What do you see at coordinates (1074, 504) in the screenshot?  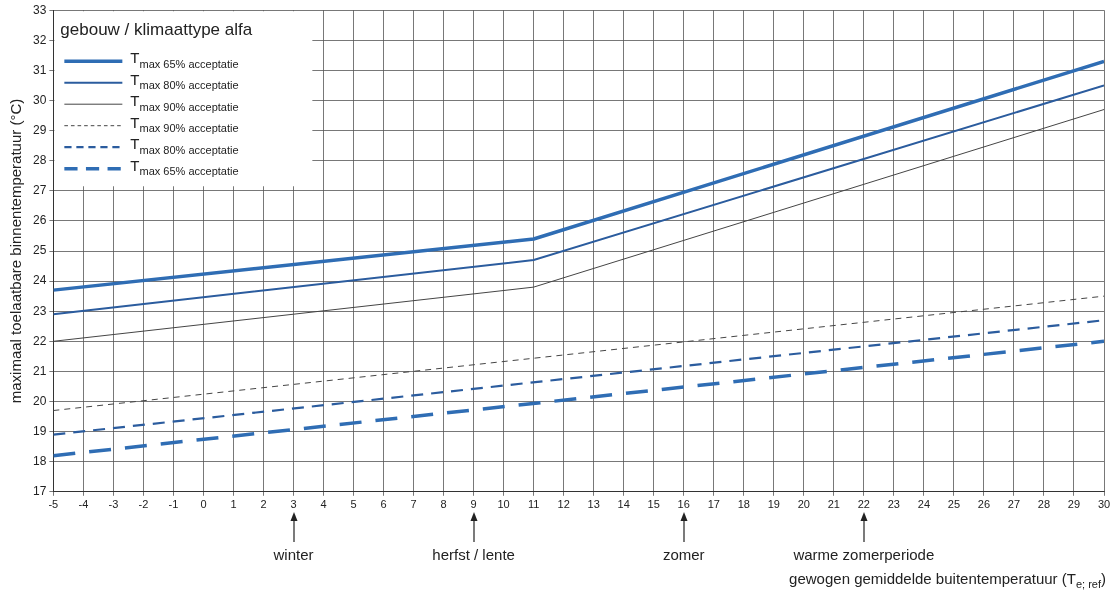 I see `x-tick-label: 29` at bounding box center [1074, 504].